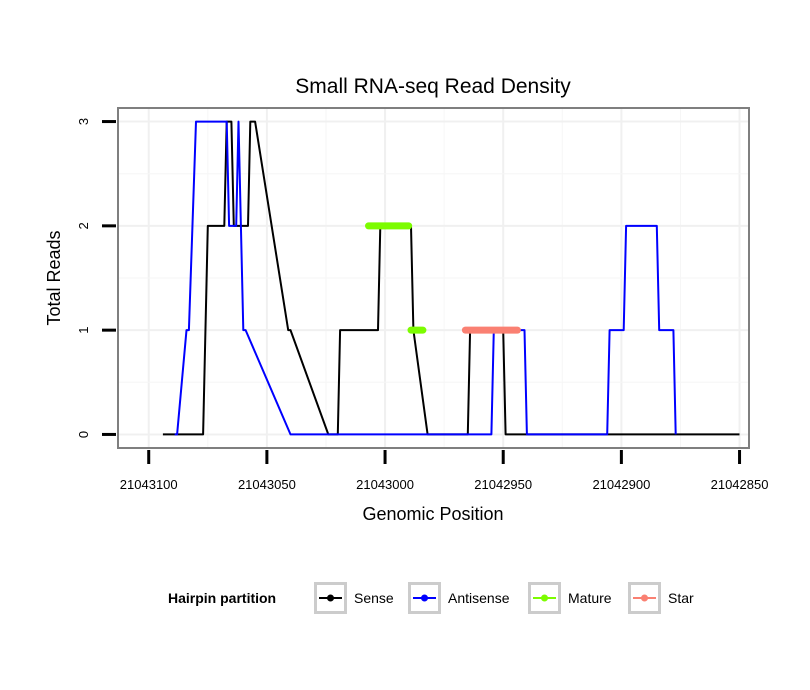  I want to click on legend-label-antisense: Antisense, so click(479, 598).